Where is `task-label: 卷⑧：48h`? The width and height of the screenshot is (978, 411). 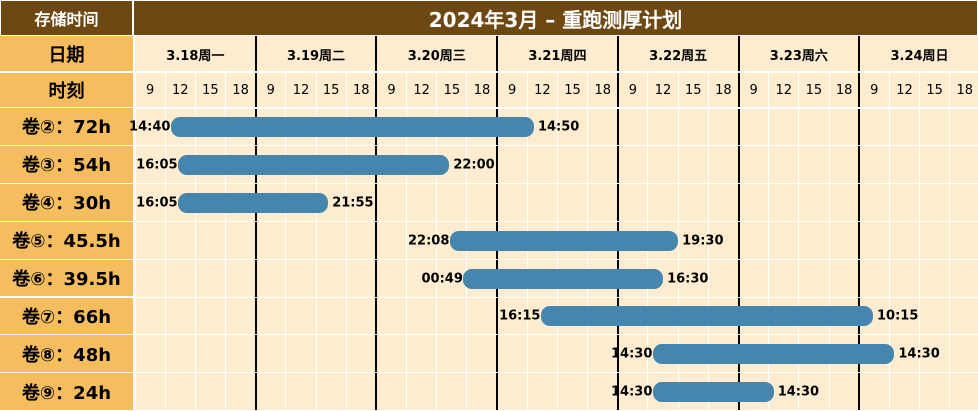 task-label: 卷⑧：48h is located at coordinates (66, 354).